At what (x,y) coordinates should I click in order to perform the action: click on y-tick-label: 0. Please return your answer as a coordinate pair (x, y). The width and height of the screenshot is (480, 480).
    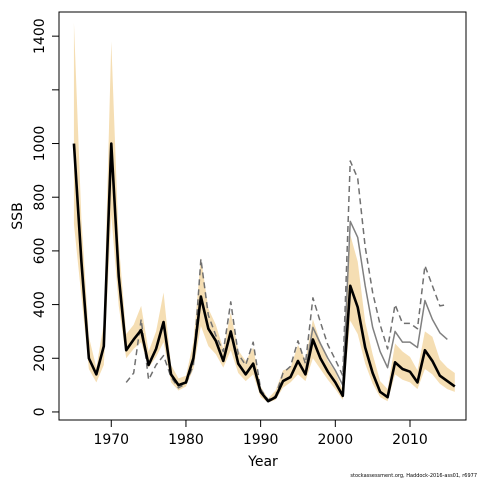
    Looking at the image, I should click on (40, 411).